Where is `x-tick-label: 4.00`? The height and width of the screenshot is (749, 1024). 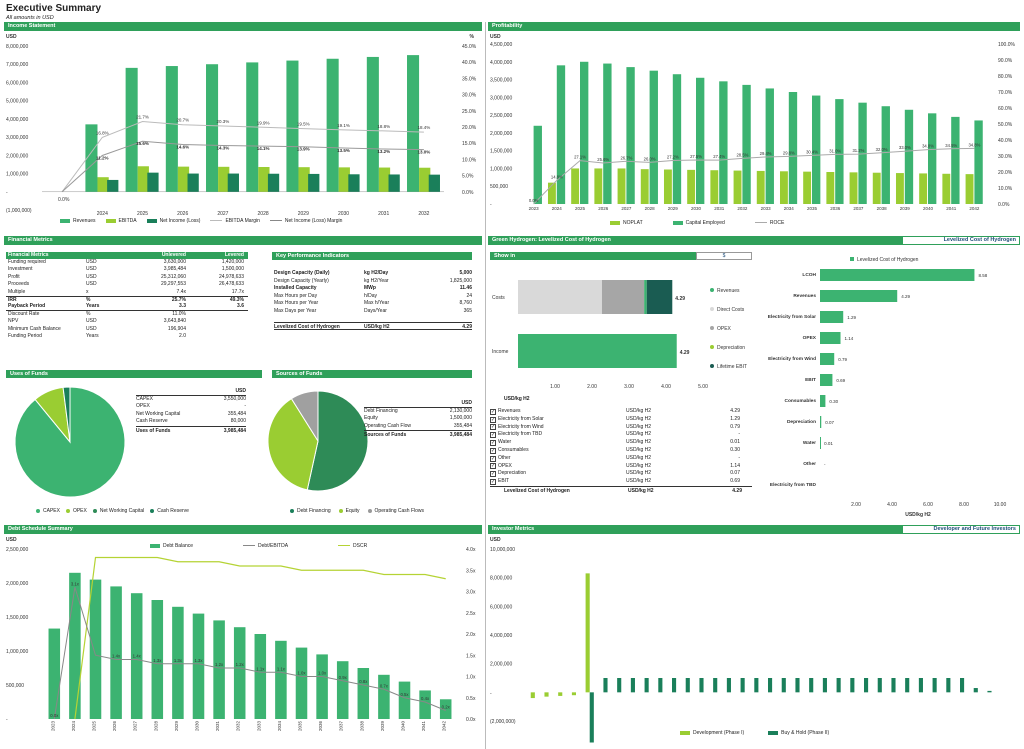
x-tick-label: 4.00 is located at coordinates (892, 505).